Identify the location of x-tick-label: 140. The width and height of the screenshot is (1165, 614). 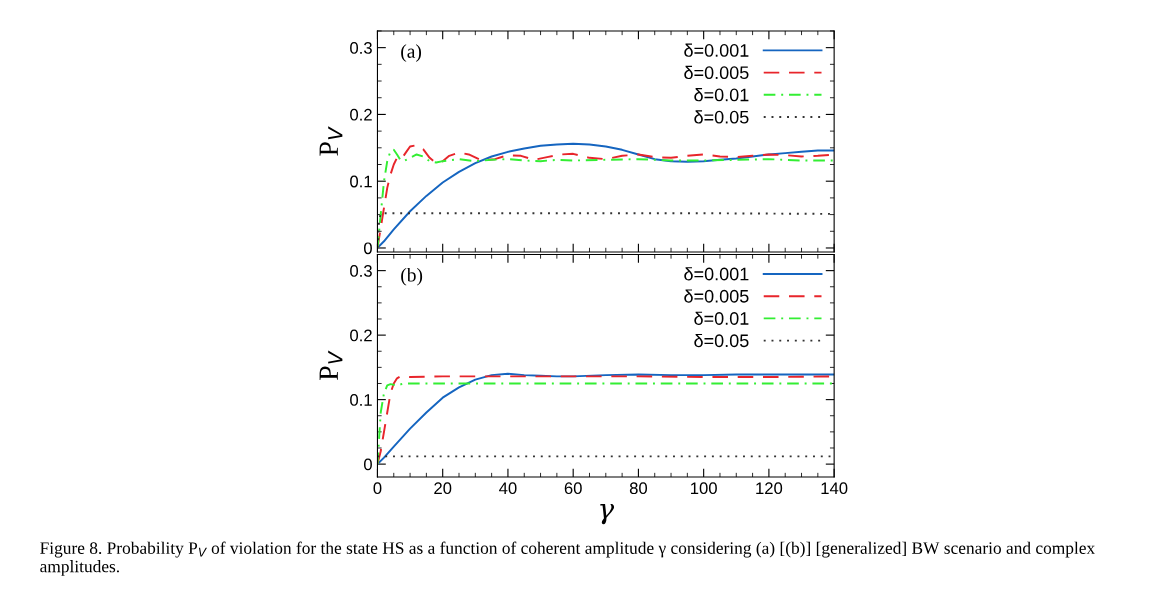
(834, 488).